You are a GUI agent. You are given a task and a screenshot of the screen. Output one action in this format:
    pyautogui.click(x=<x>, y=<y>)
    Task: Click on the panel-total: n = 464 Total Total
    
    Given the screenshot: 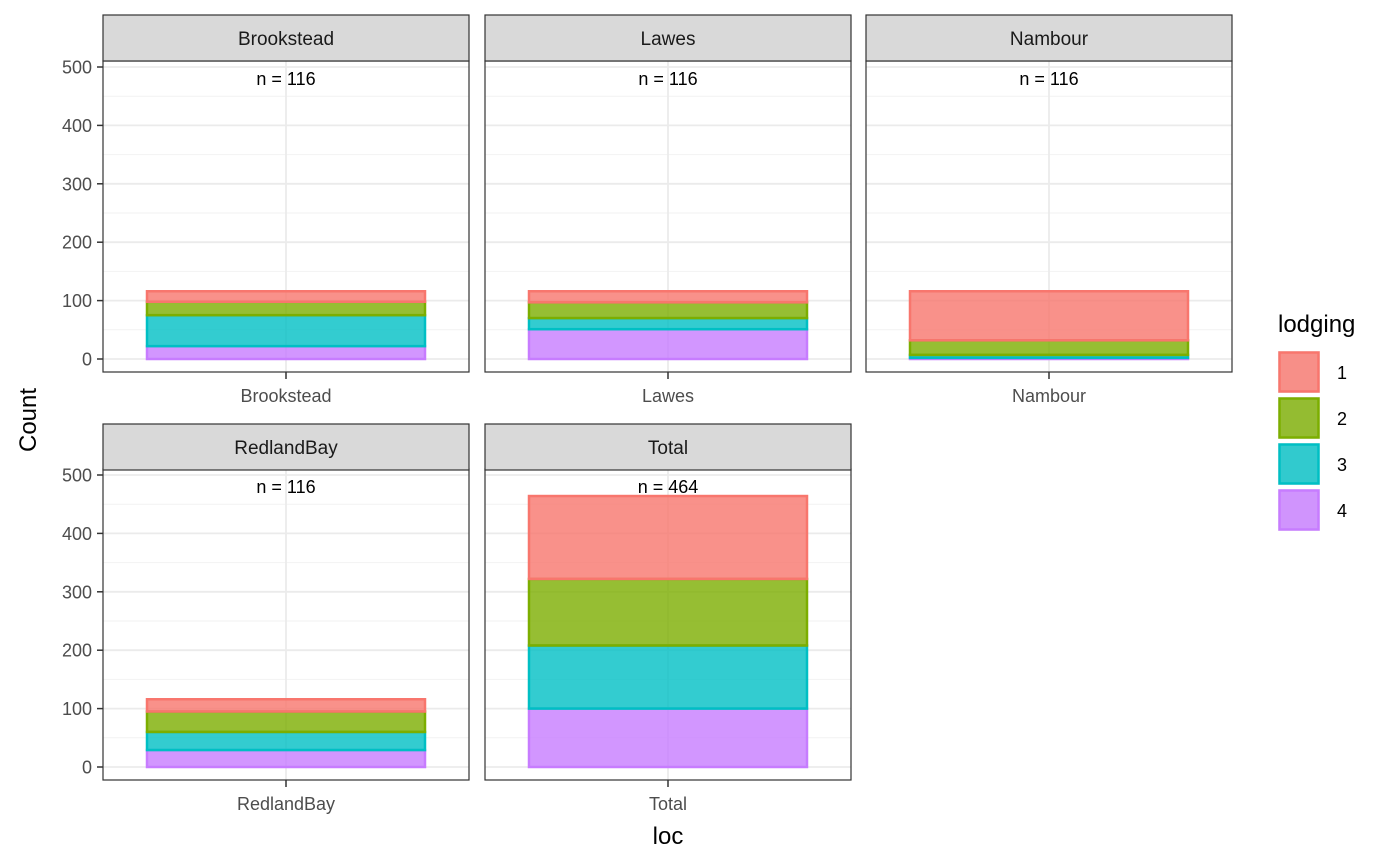 What is the action you would take?
    pyautogui.click(x=668, y=618)
    